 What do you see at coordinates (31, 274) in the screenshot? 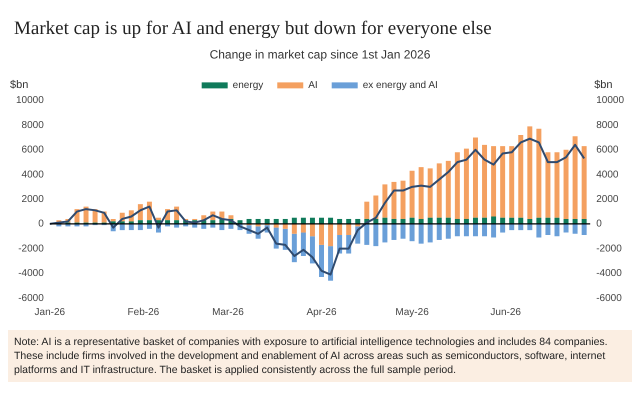
I see `y-tick-label: -4000` at bounding box center [31, 274].